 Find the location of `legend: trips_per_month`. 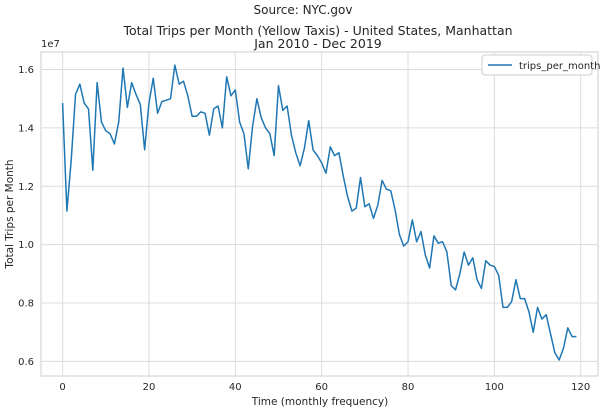

legend: trips_per_month is located at coordinates (540, 65).